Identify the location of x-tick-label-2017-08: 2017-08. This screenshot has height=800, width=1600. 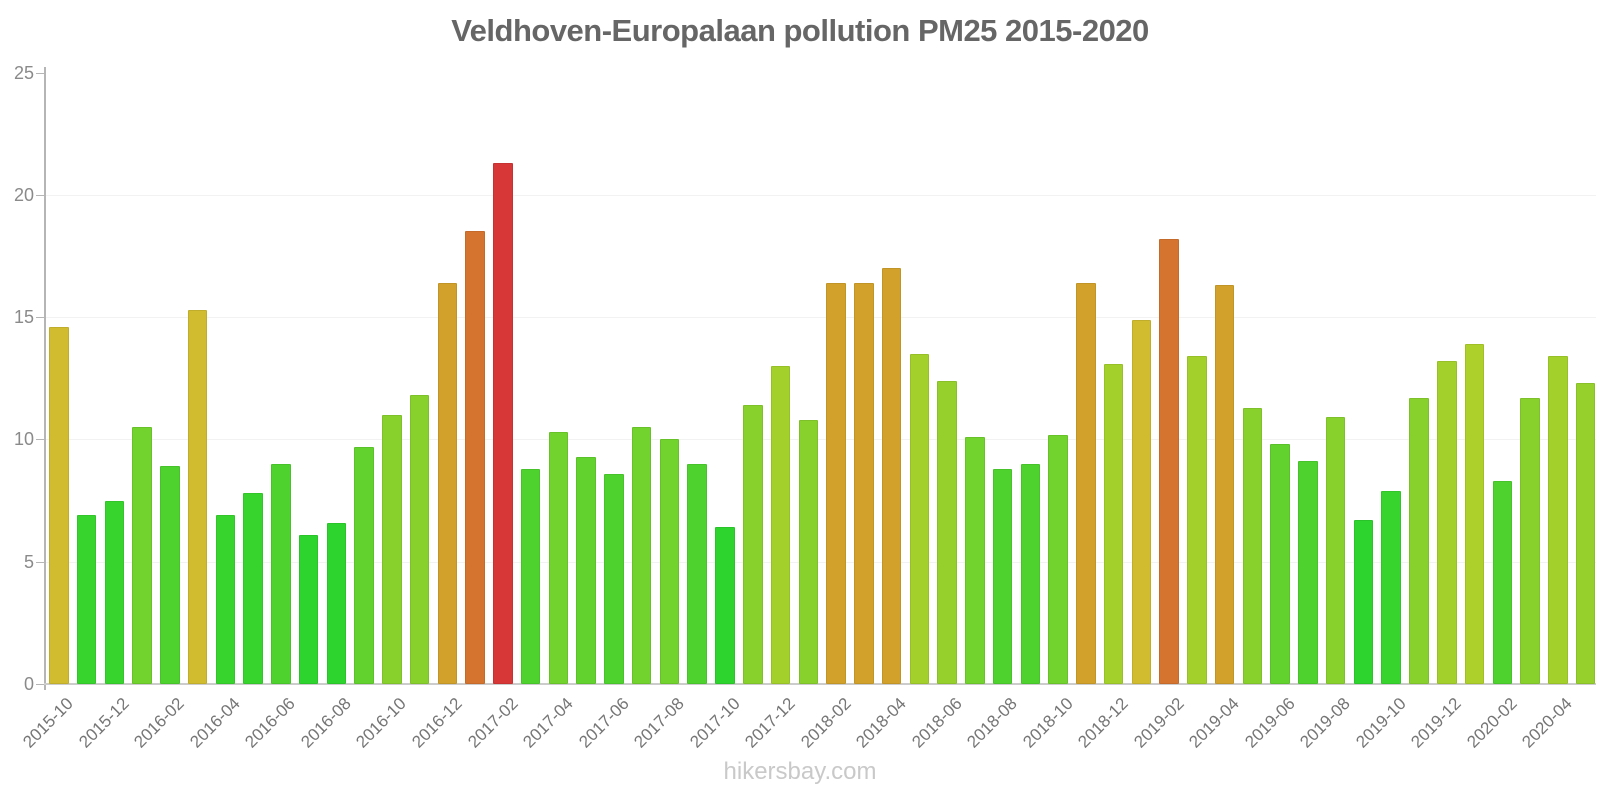
(659, 723).